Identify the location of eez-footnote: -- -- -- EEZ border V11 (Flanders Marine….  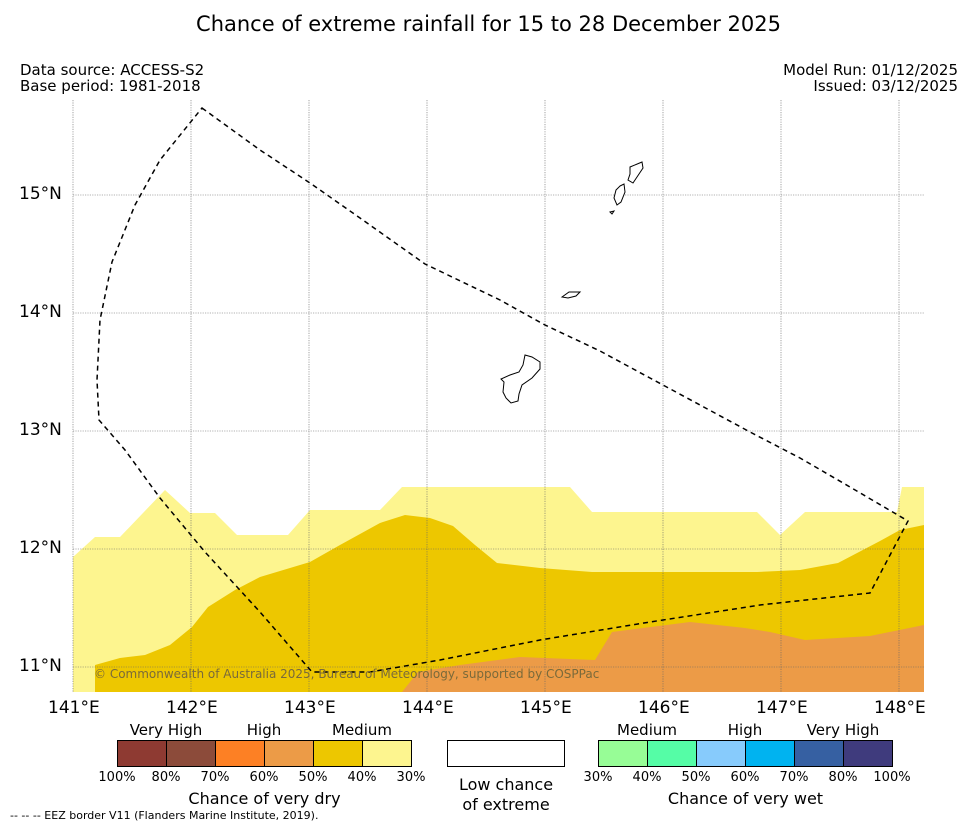
(164, 815).